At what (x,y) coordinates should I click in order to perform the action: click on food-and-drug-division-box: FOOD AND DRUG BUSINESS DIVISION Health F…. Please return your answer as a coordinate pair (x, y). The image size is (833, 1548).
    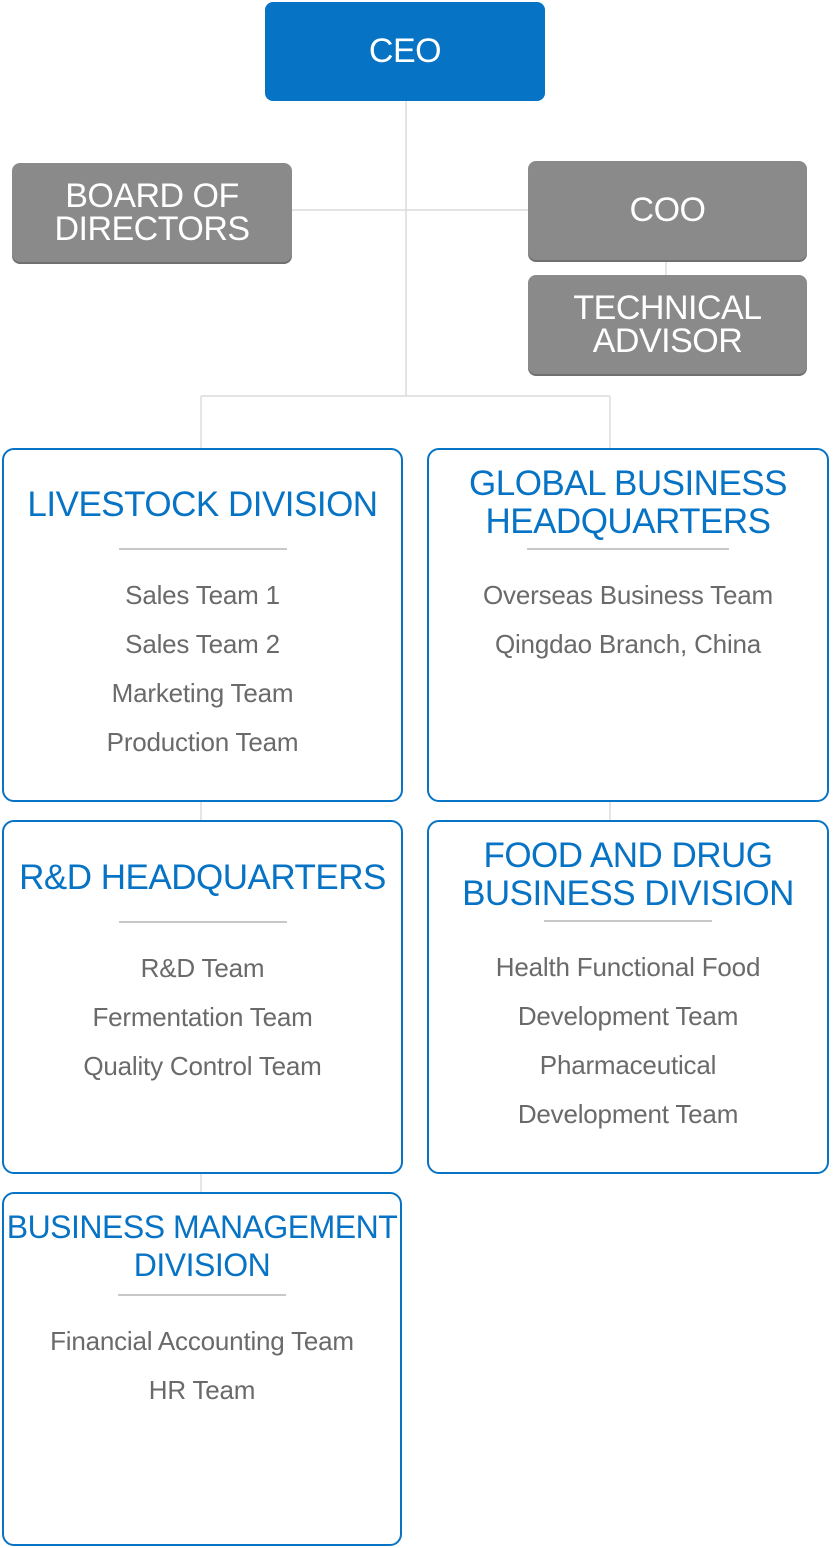
    Looking at the image, I should click on (628, 997).